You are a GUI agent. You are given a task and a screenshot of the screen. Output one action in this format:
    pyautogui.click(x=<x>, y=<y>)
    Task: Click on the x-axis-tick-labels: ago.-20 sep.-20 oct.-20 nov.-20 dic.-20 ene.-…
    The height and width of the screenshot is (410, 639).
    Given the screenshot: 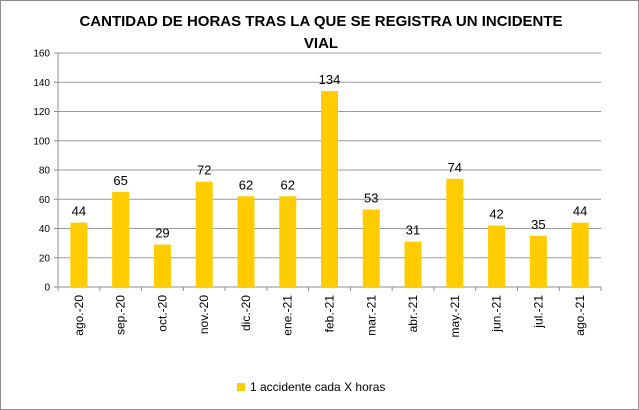 What is the action you would take?
    pyautogui.click(x=329, y=316)
    